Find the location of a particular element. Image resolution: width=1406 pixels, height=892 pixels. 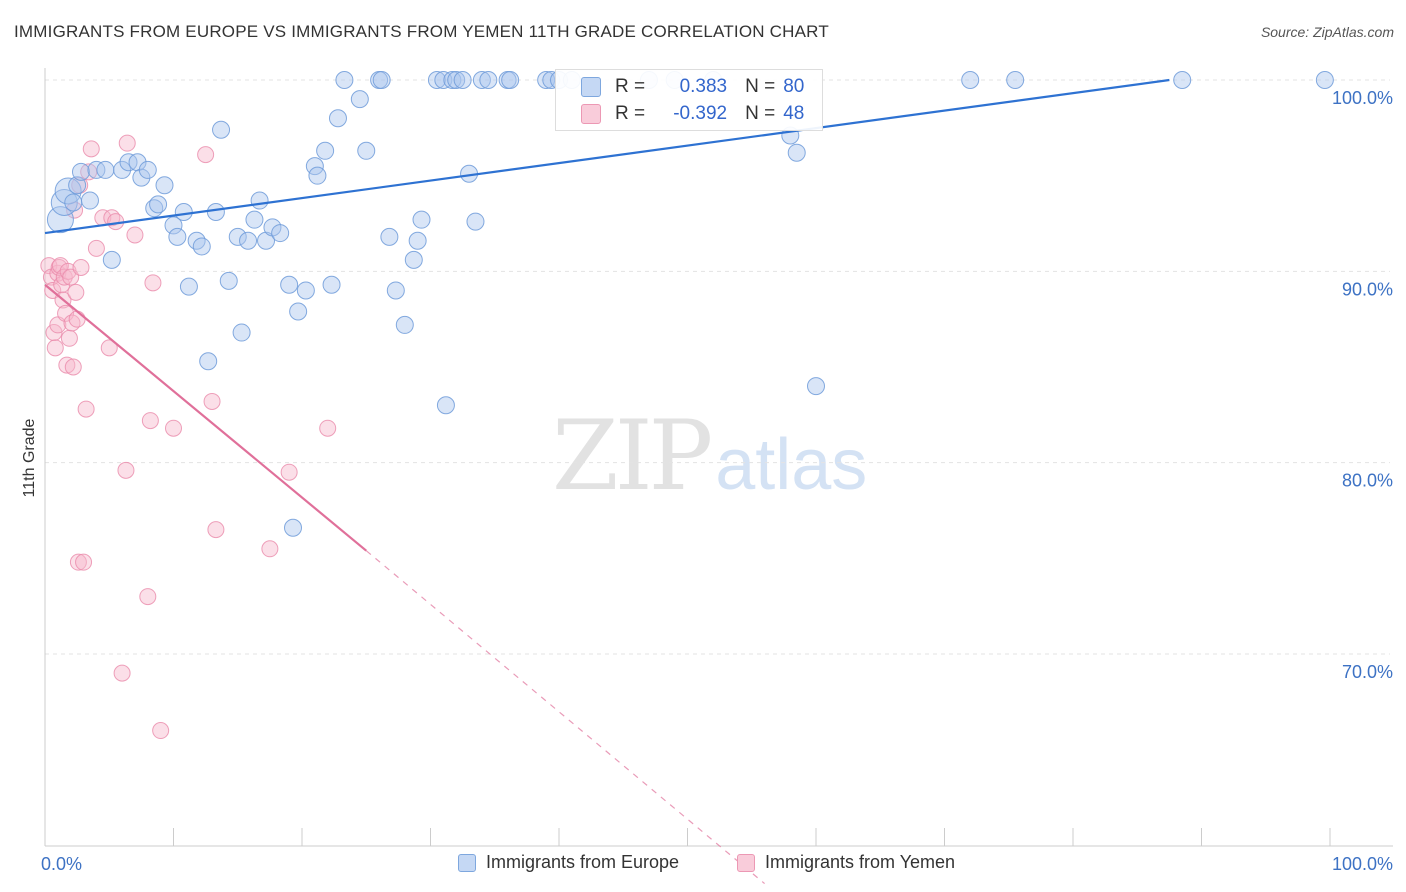

legend-yemen-swatch is located at coordinates (746, 862).